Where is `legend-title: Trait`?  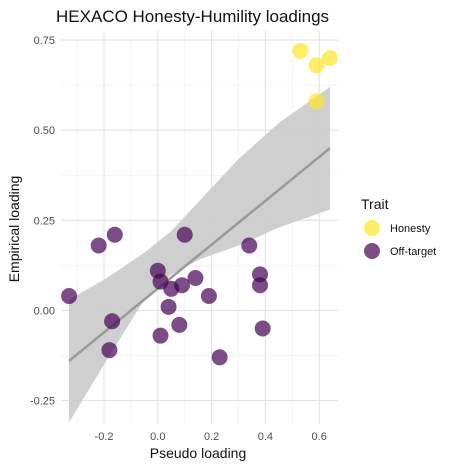
legend-title: Trait is located at coordinates (375, 204).